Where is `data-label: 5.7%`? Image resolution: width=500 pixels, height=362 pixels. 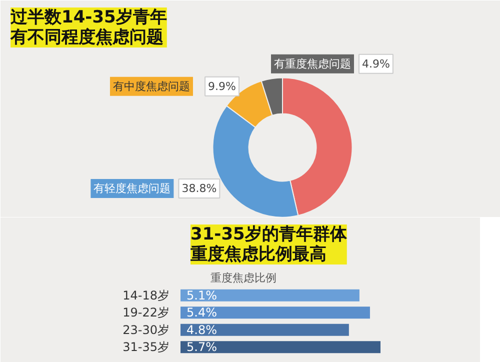 data-label: 5.7% is located at coordinates (201, 347).